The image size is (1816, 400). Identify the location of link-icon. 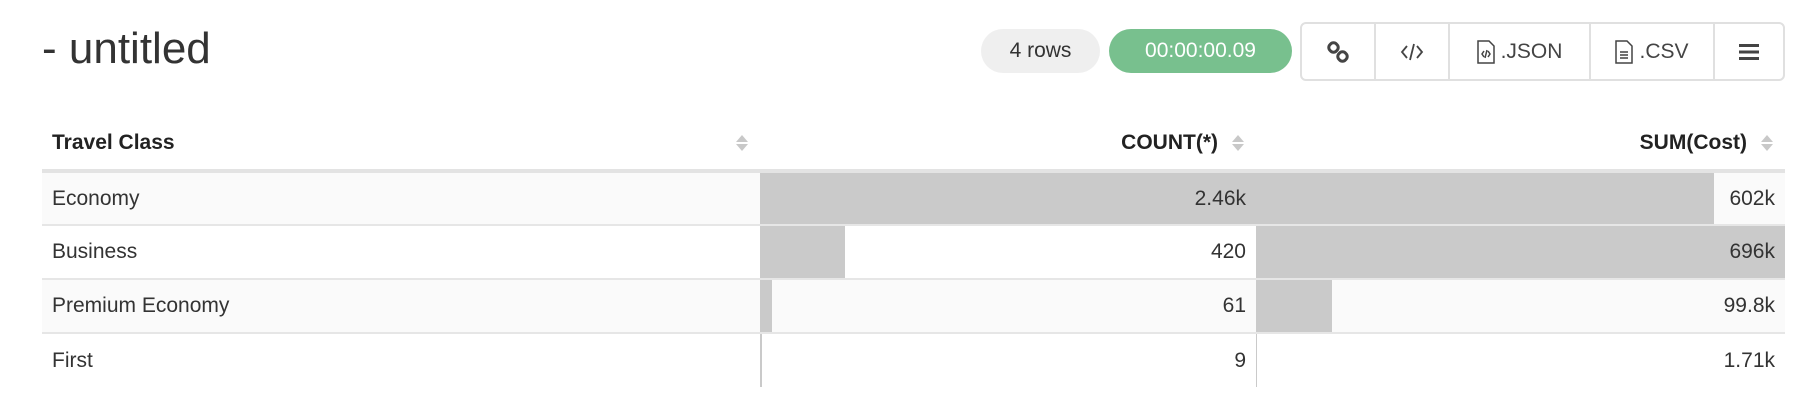
(1338, 51).